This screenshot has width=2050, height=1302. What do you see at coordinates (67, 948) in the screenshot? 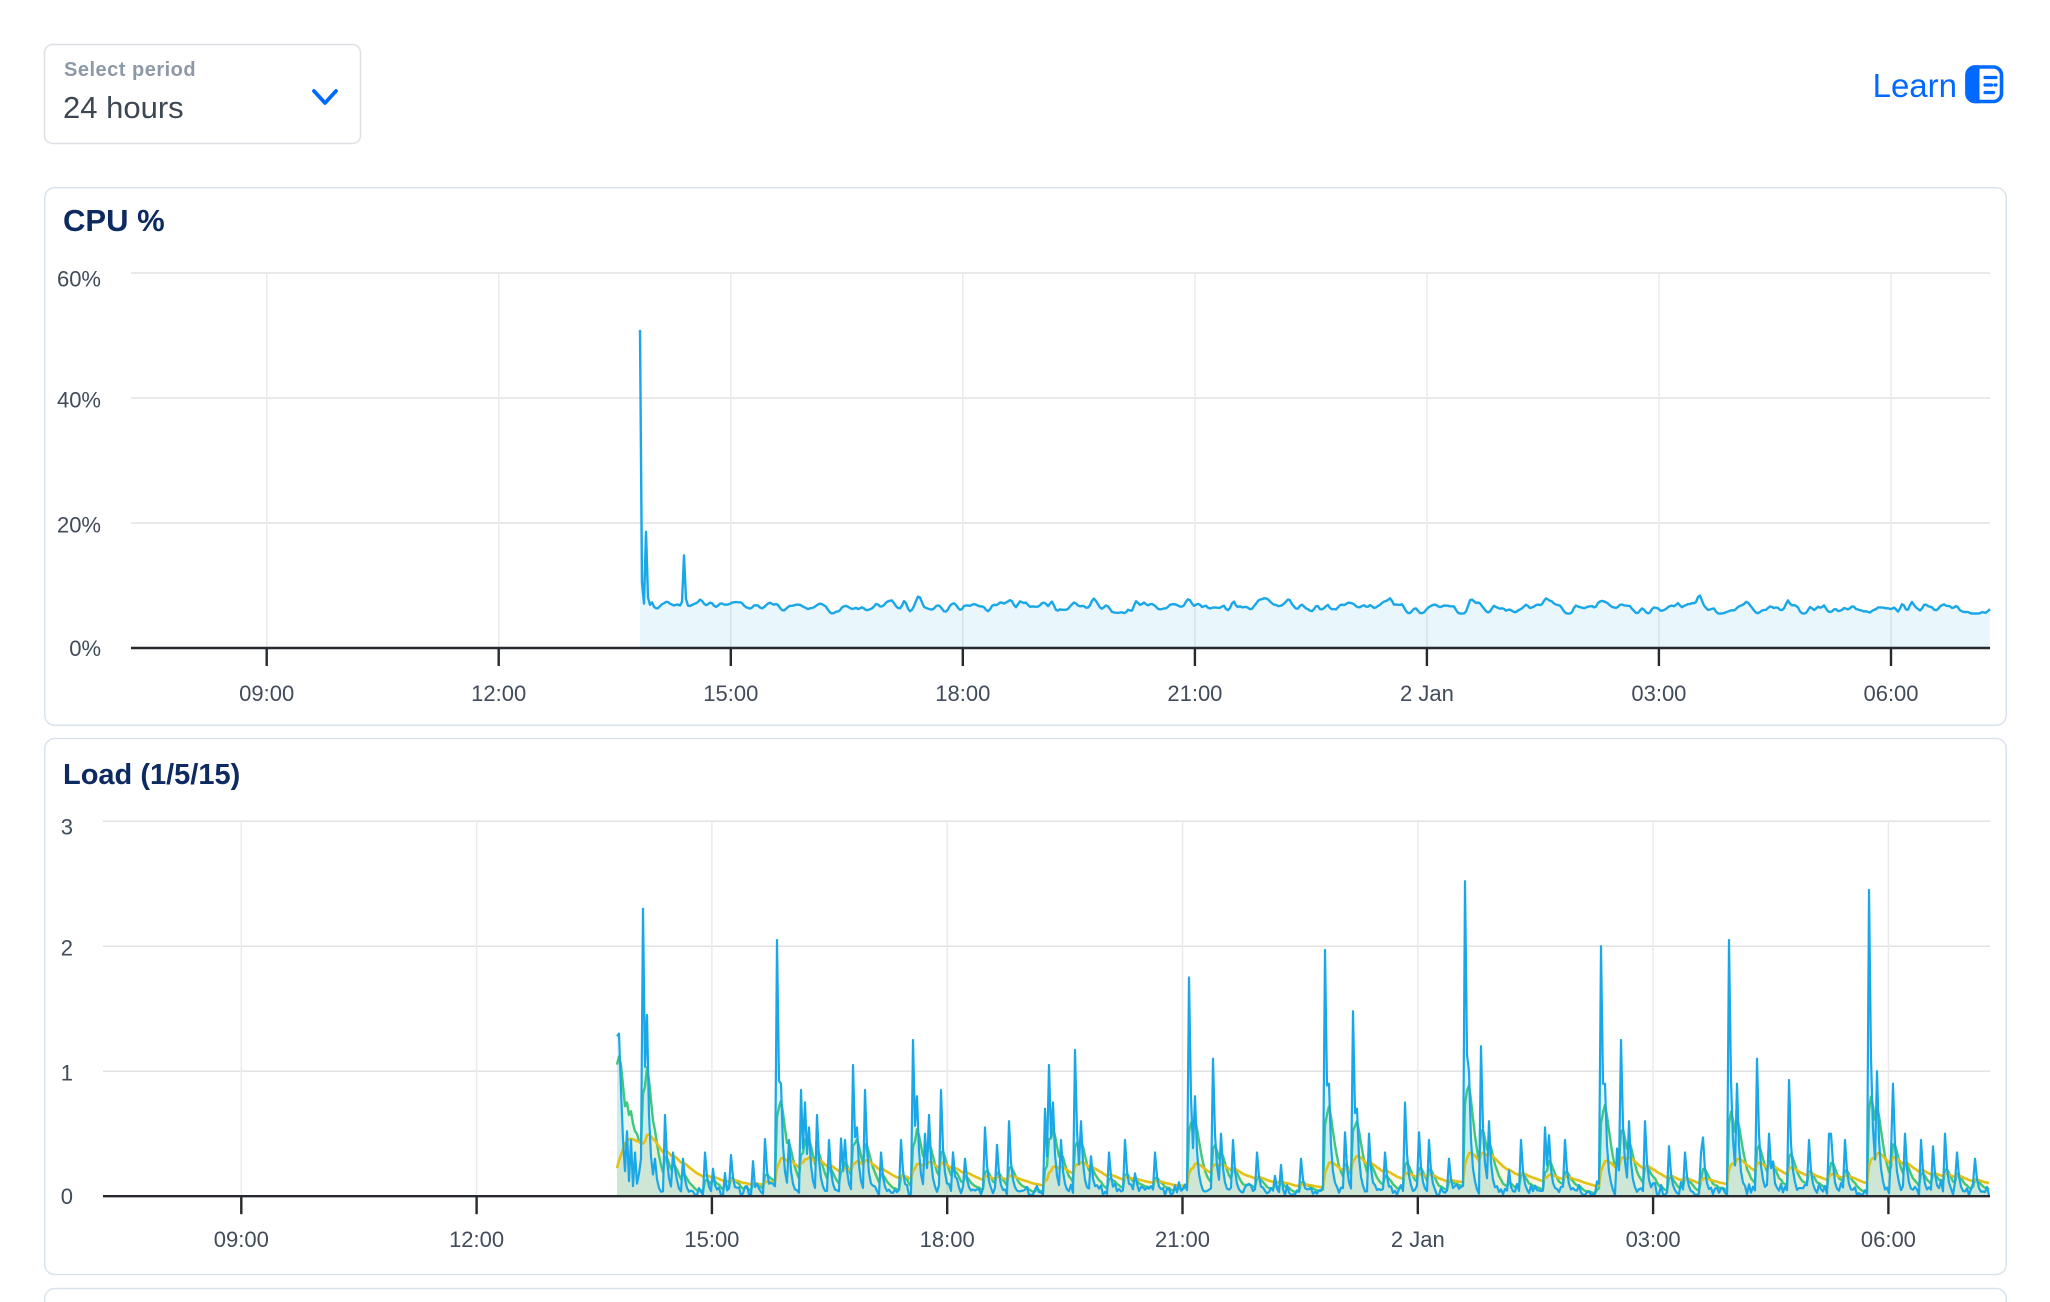
I see `svg-text: 2` at bounding box center [67, 948].